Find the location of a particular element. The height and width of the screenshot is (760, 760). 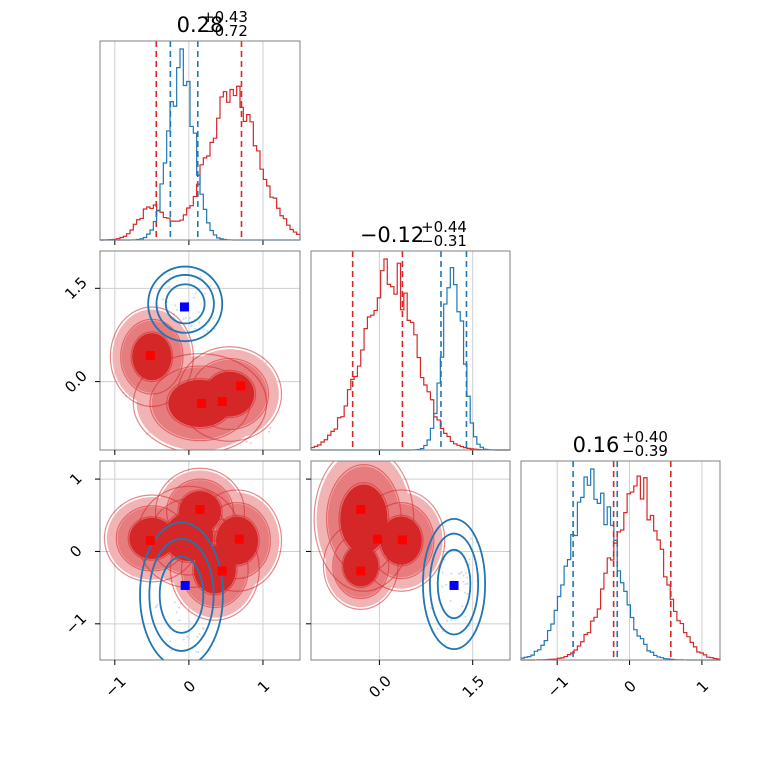

panel-p1-p3-red-marker is located at coordinates (200, 509).